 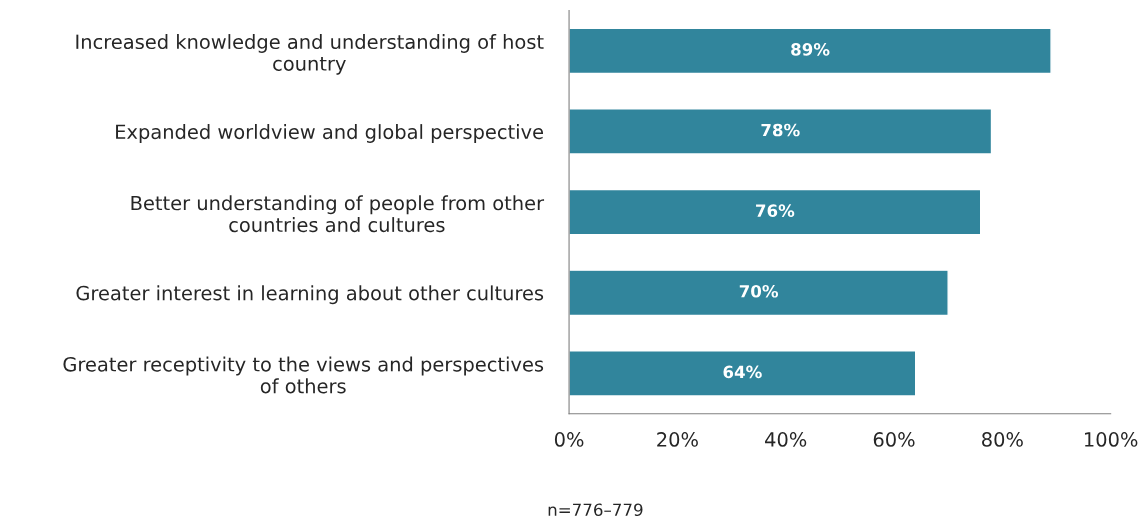 I want to click on x-tick-label: 100%, so click(x=1111, y=439).